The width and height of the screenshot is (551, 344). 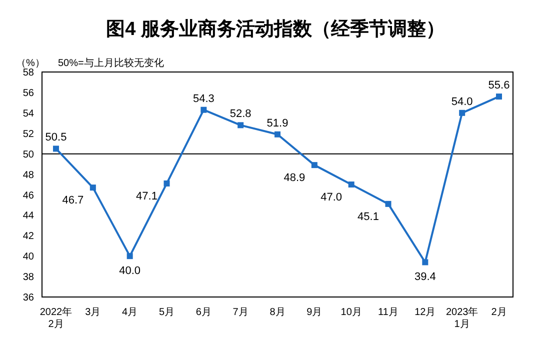 What do you see at coordinates (388, 312) in the screenshot?
I see `x-tick-label: 11月` at bounding box center [388, 312].